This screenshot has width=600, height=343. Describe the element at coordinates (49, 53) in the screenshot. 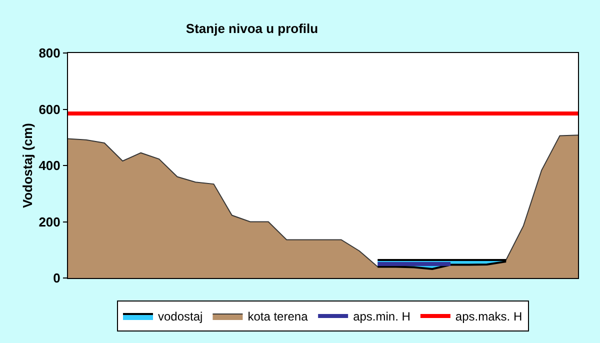

I see `y-tick-label: 800` at that location.